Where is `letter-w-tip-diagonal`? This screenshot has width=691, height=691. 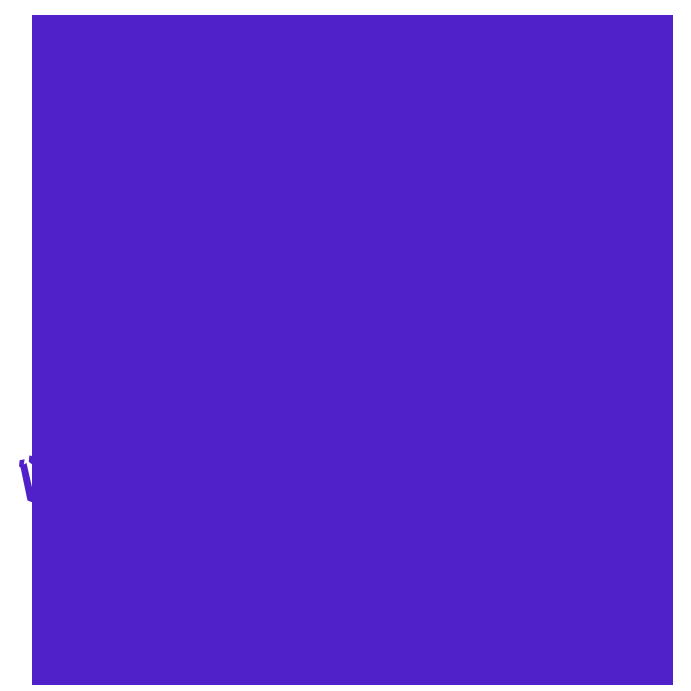 letter-w-tip-diagonal is located at coordinates (27, 483).